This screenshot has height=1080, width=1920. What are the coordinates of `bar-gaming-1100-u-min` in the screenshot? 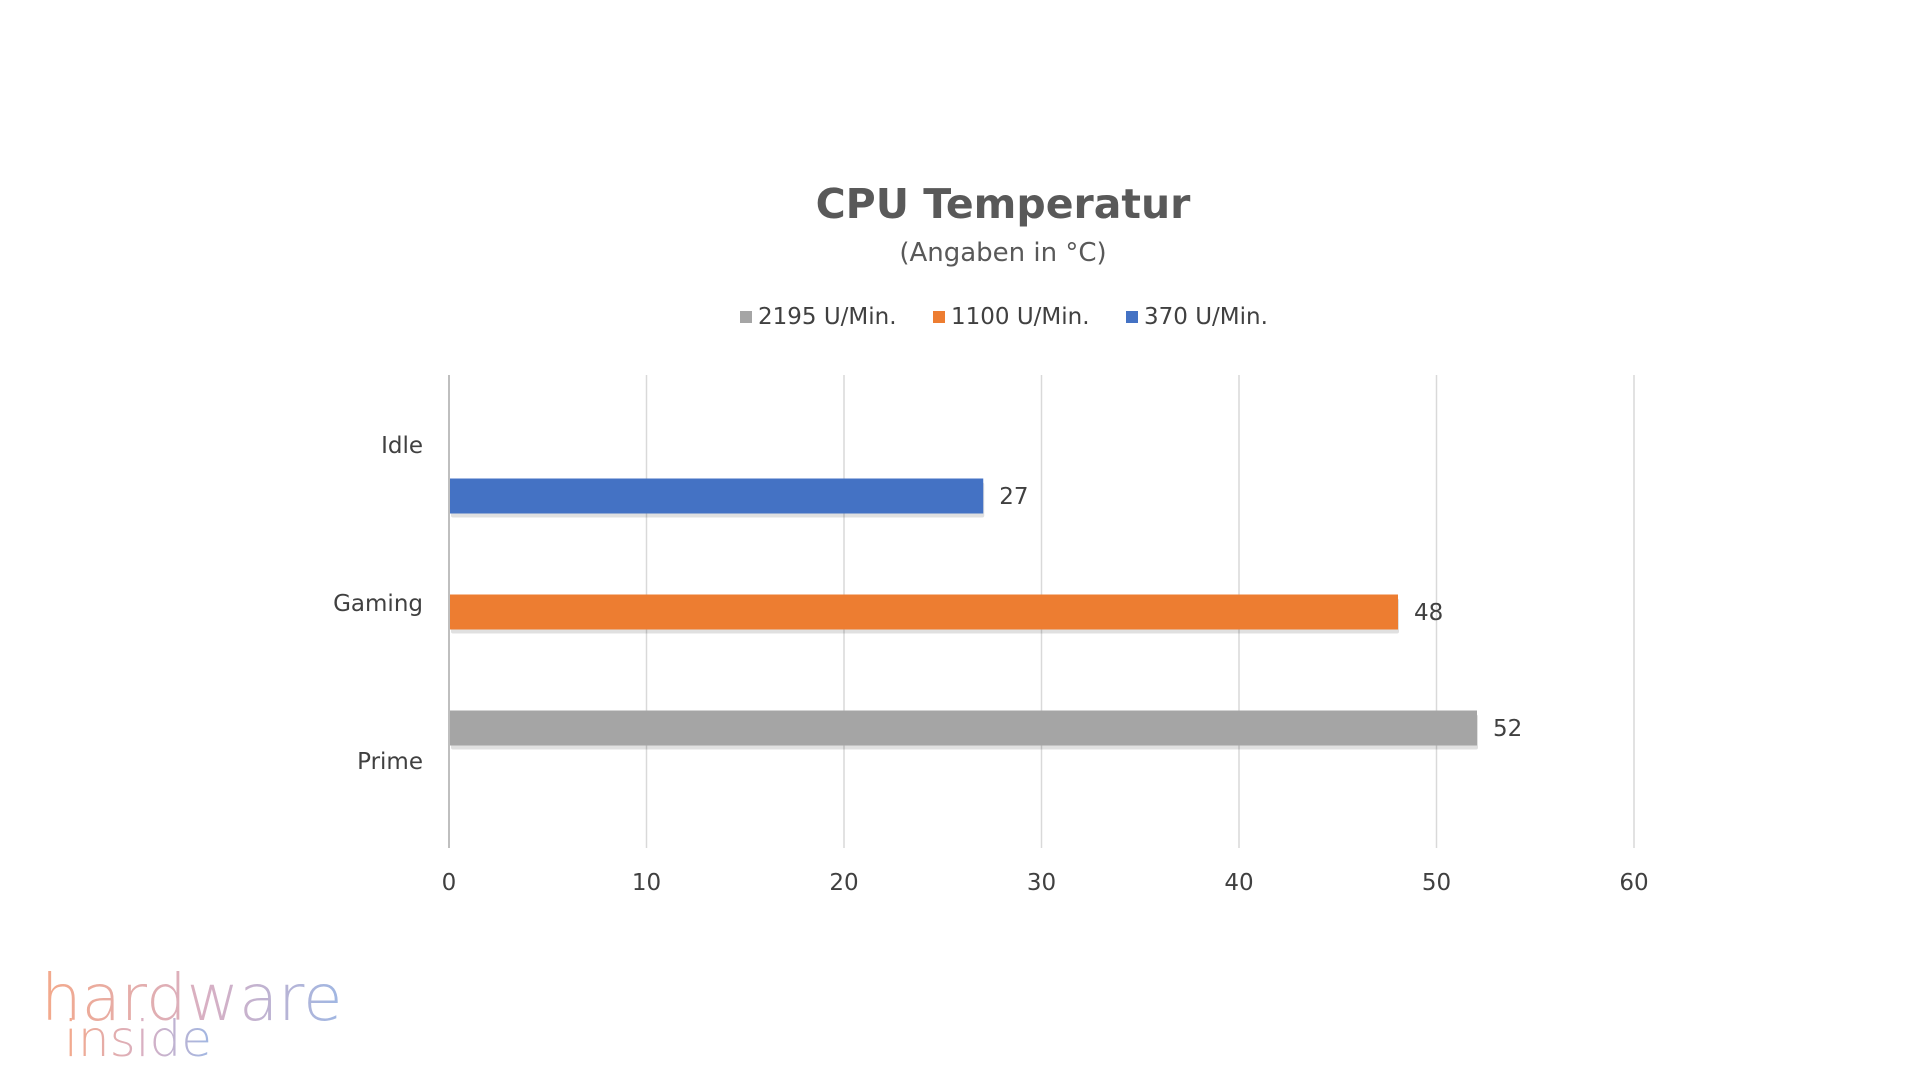 It's located at (924, 612).